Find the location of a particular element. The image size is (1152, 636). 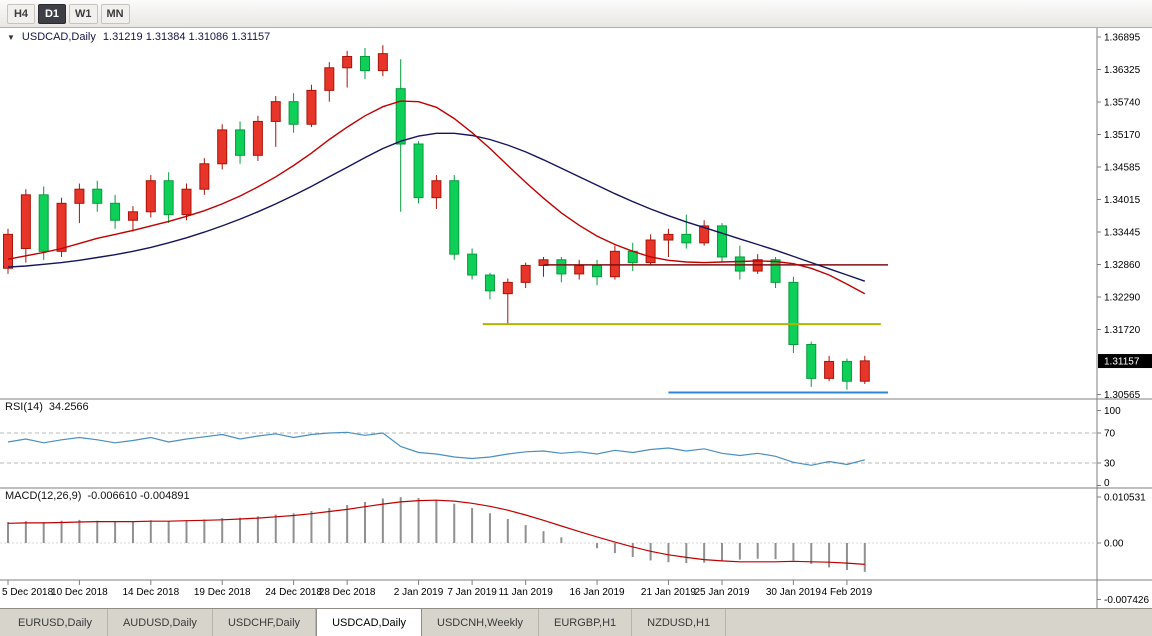

symbol-tab-nzdusd-h1: NZDUSD,H1 is located at coordinates (679, 622).